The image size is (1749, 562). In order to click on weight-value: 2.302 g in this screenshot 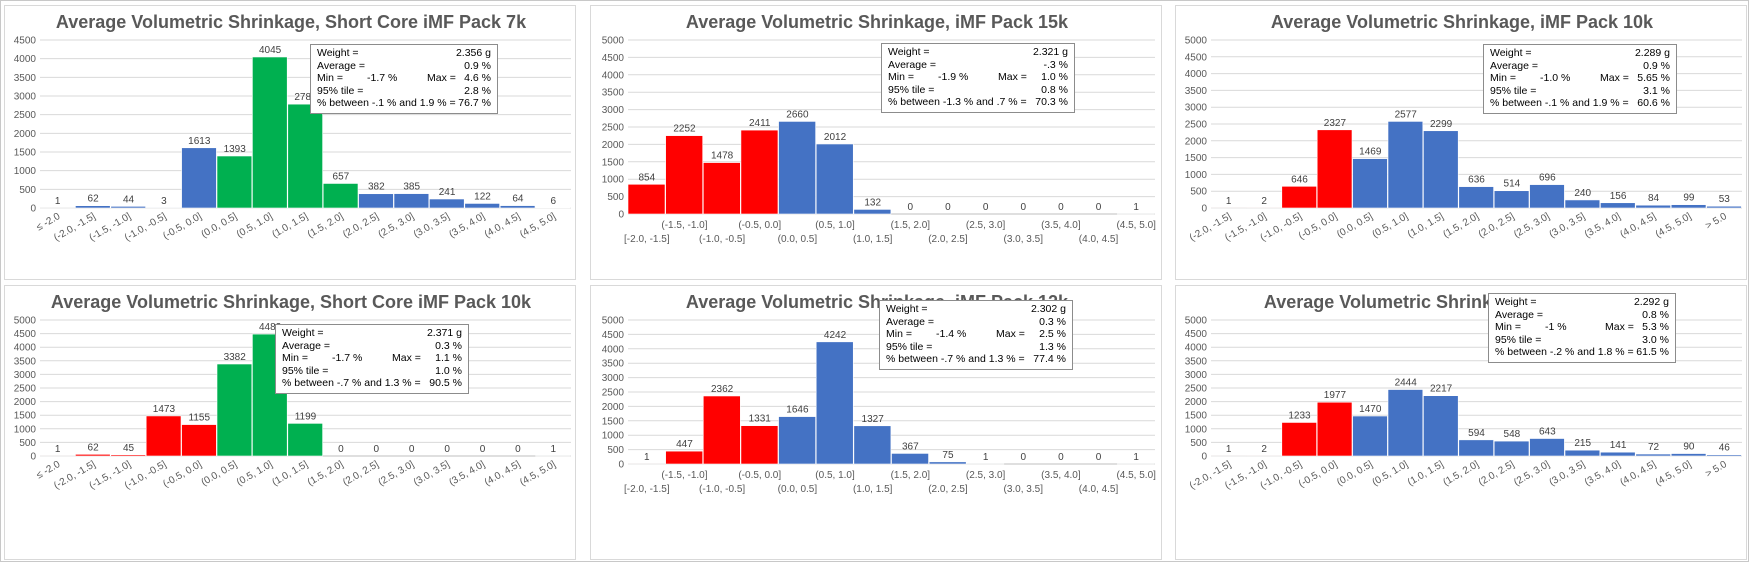, I will do `click(1048, 309)`.